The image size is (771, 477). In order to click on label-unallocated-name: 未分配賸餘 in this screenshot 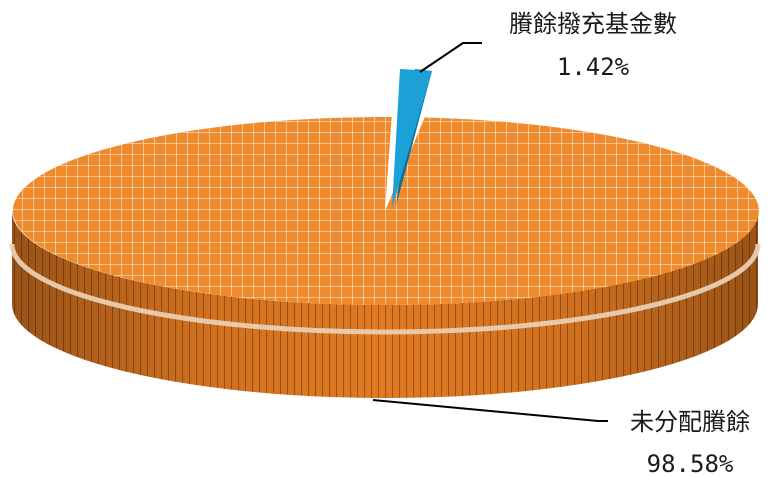, I will do `click(690, 422)`.